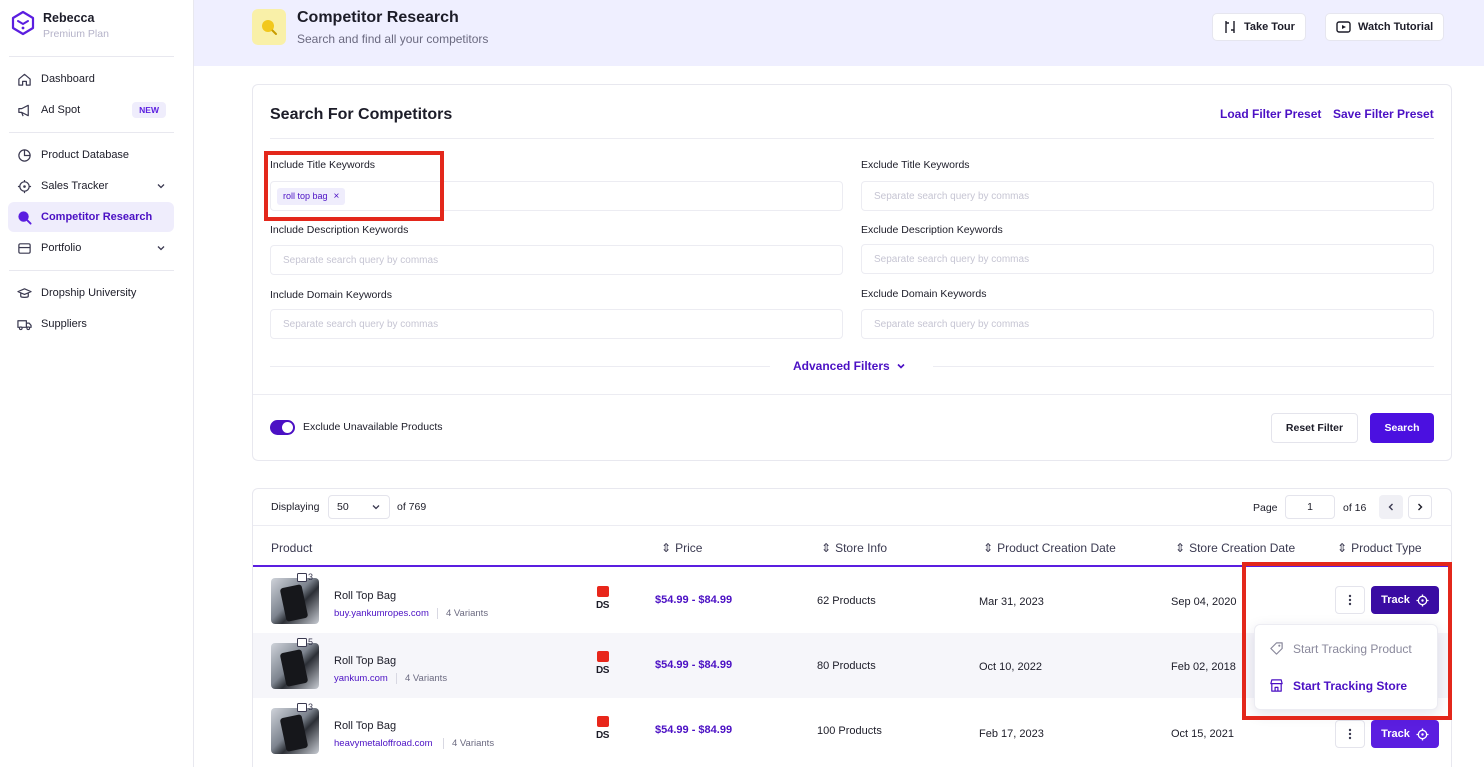  Describe the element at coordinates (302, 707) in the screenshot. I see `image-icon` at that location.